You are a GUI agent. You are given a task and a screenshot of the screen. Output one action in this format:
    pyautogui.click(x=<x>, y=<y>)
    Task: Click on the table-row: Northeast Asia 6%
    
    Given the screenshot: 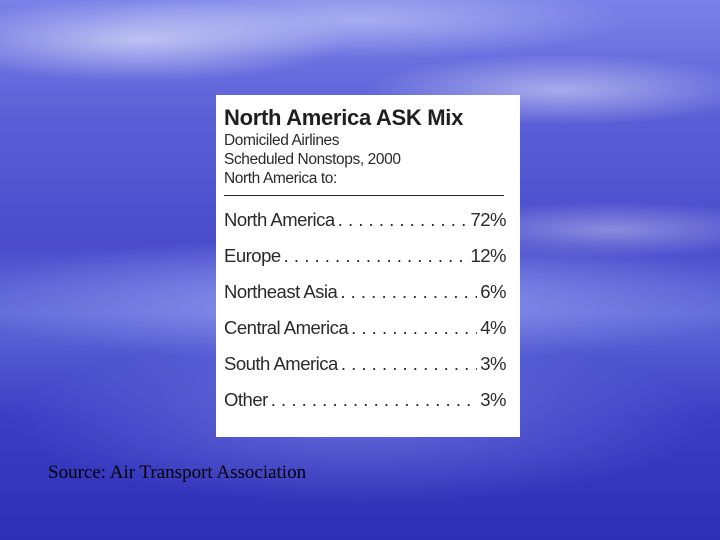 What is the action you would take?
    pyautogui.click(x=365, y=292)
    